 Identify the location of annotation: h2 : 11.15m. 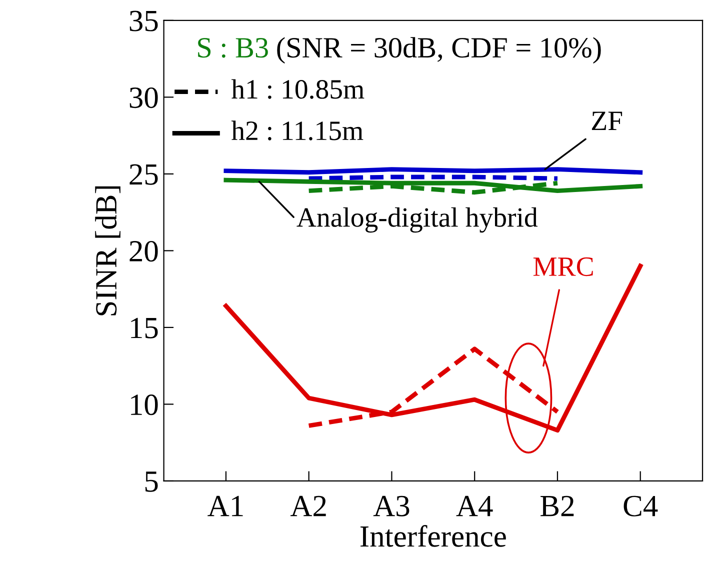
(297, 130).